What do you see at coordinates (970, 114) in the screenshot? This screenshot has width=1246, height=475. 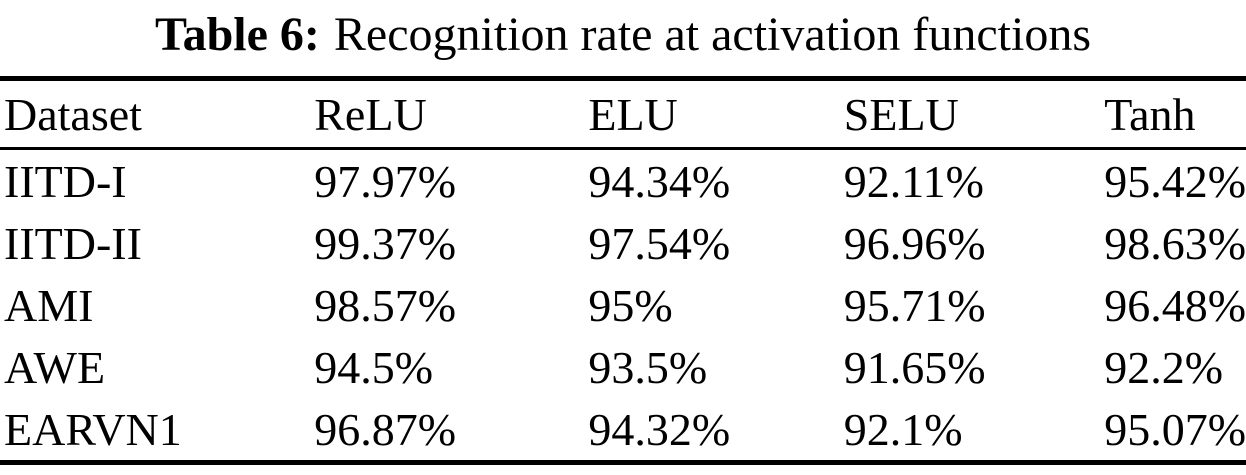 I see `col-header-selu: SELU` at bounding box center [970, 114].